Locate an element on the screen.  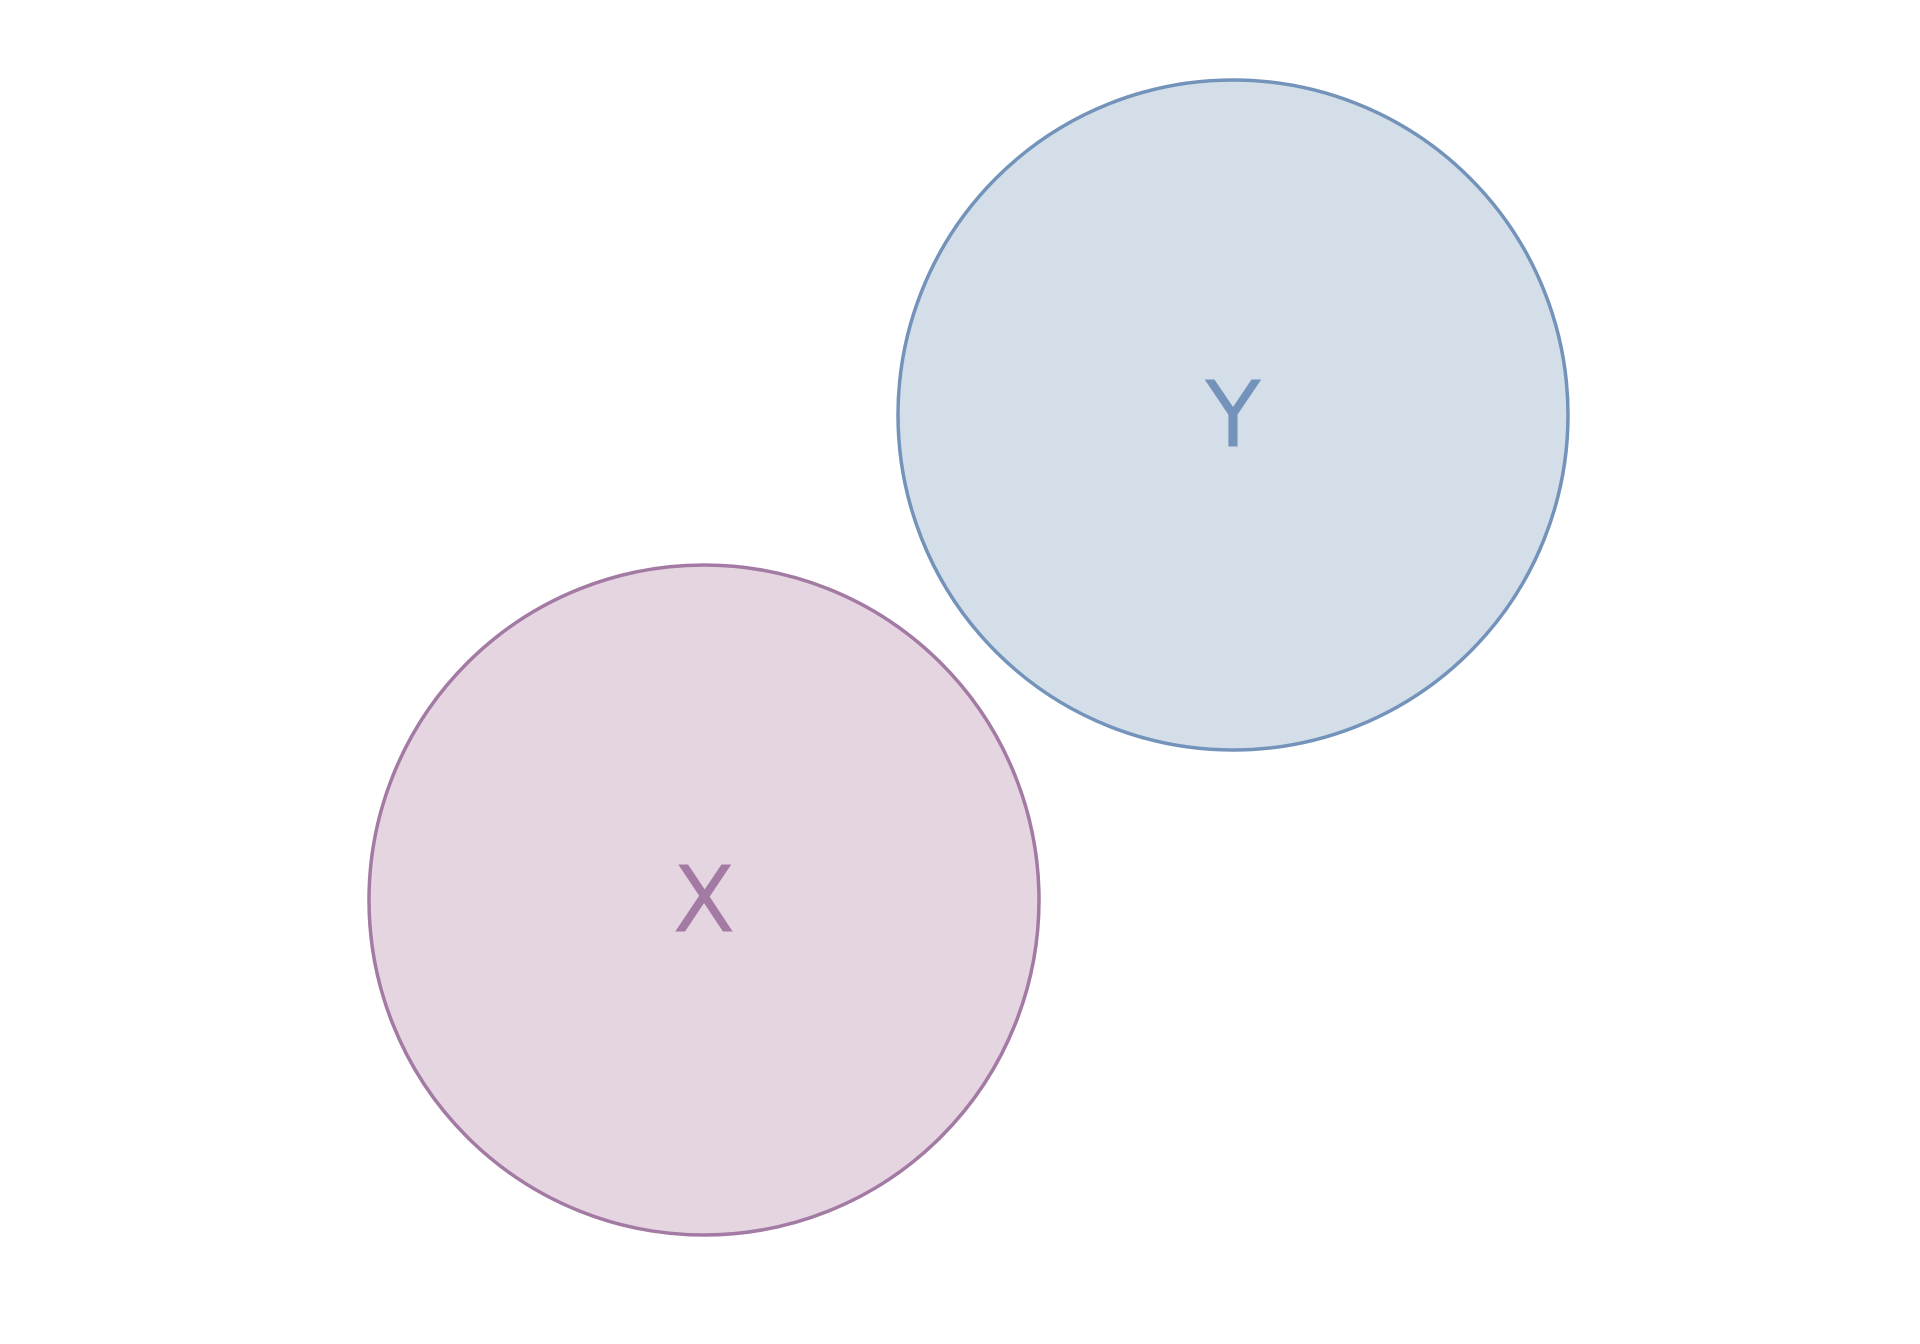
set-y-label: Y is located at coordinates (1233, 415).